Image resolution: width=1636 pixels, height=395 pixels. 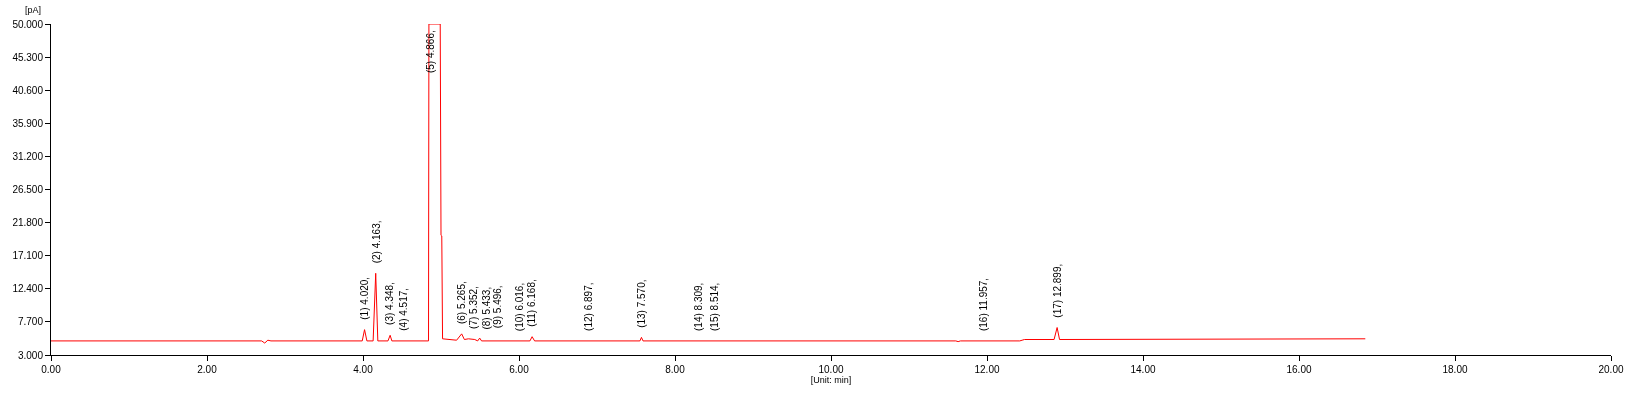 What do you see at coordinates (1143, 369) in the screenshot?
I see `x-tick-label: 14.00` at bounding box center [1143, 369].